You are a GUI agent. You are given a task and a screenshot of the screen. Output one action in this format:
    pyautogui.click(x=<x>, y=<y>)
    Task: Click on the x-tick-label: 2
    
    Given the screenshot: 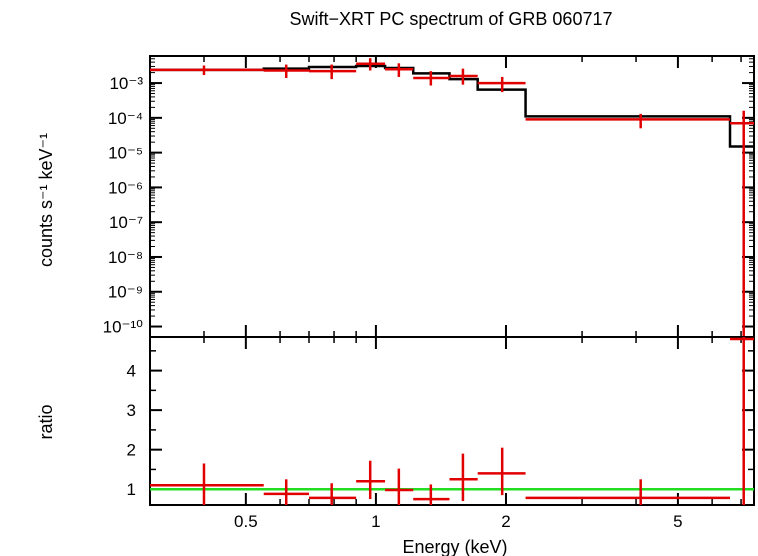 What is the action you would take?
    pyautogui.click(x=505, y=521)
    